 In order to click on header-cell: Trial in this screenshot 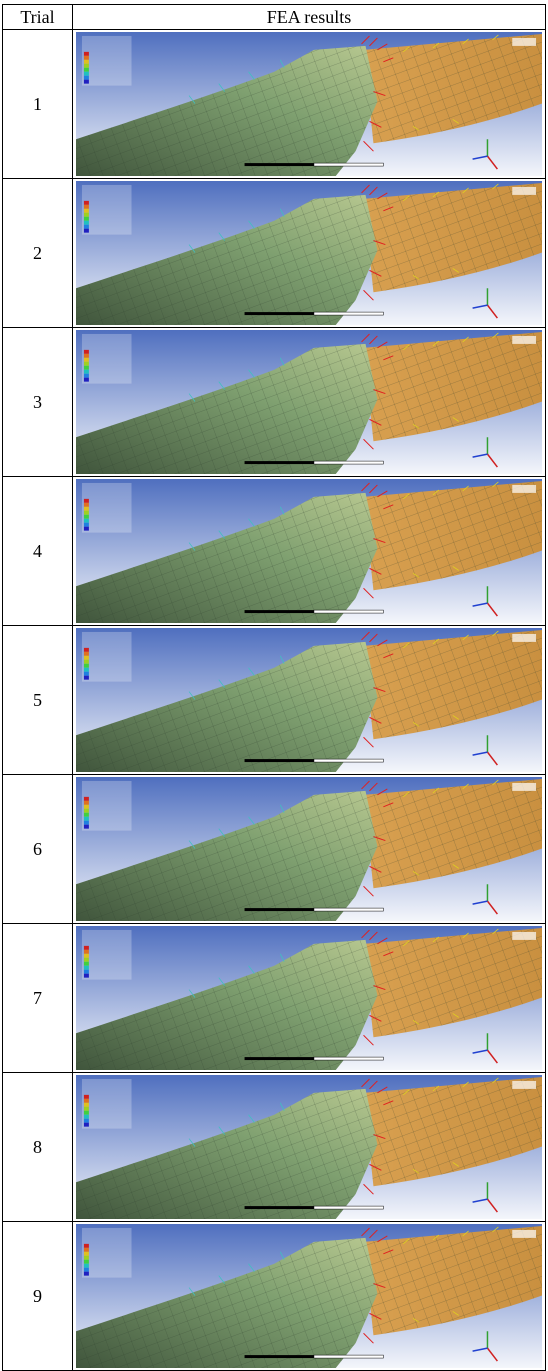, I will do `click(37, 17)`.